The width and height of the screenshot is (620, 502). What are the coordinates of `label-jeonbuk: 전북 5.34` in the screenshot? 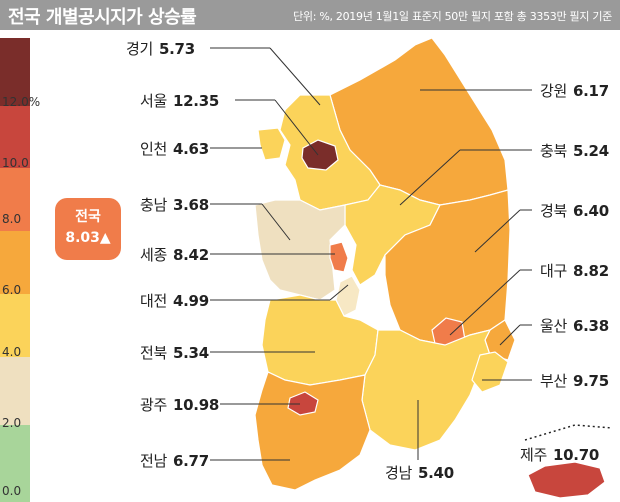 It's located at (174, 352).